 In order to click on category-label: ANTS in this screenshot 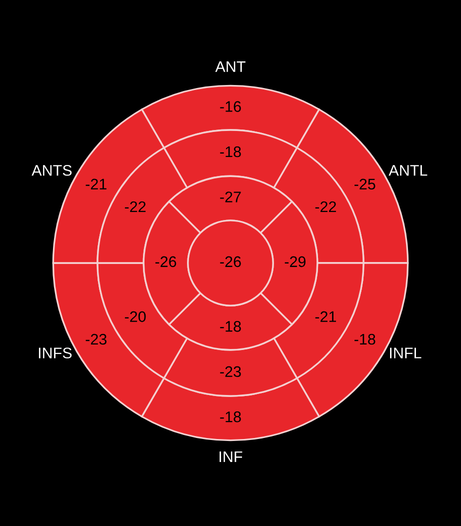, I will do `click(52, 170)`.